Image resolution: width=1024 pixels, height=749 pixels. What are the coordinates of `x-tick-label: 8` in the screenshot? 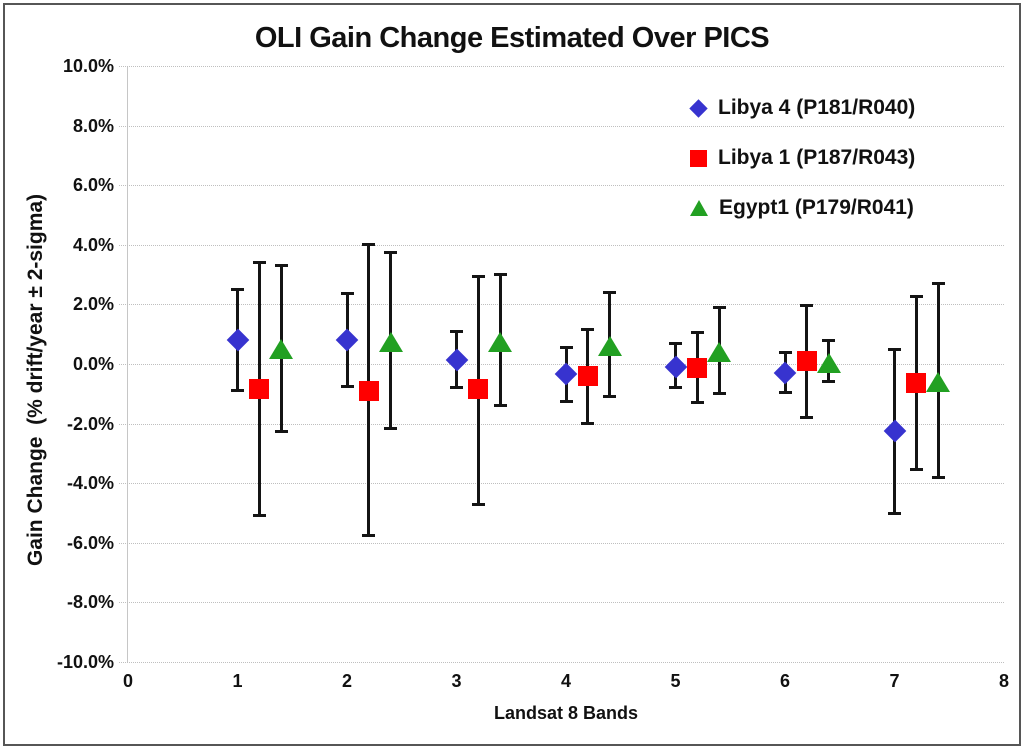 It's located at (1003, 681).